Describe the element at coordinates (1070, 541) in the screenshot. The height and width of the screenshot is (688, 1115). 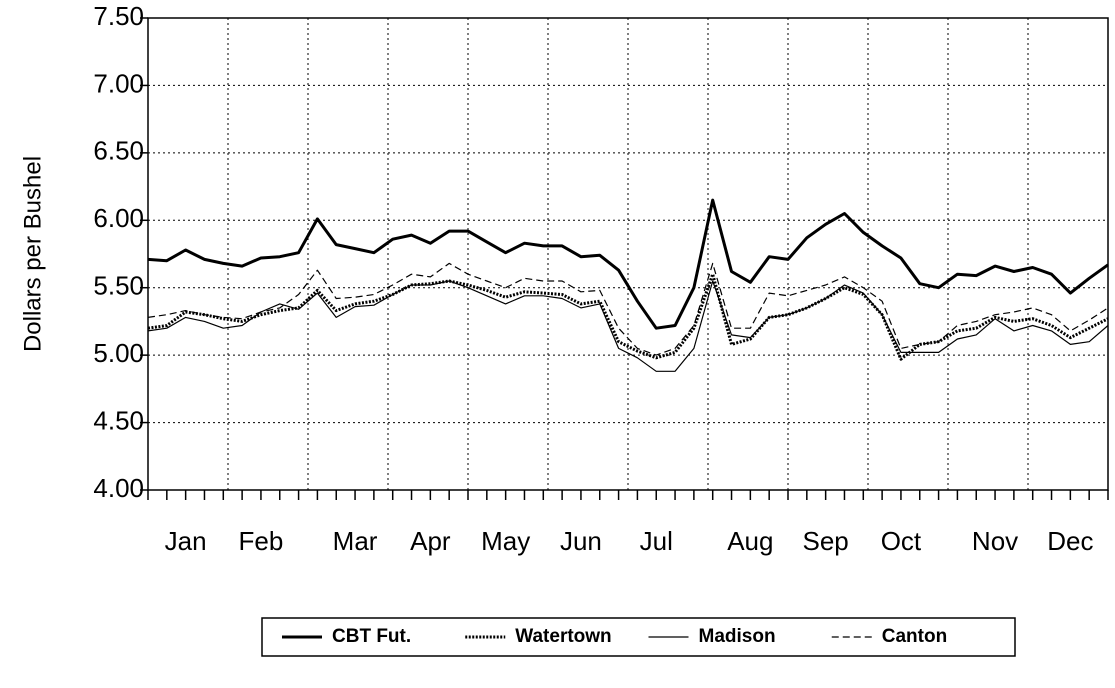
I see `x-tick-label: Dec` at that location.